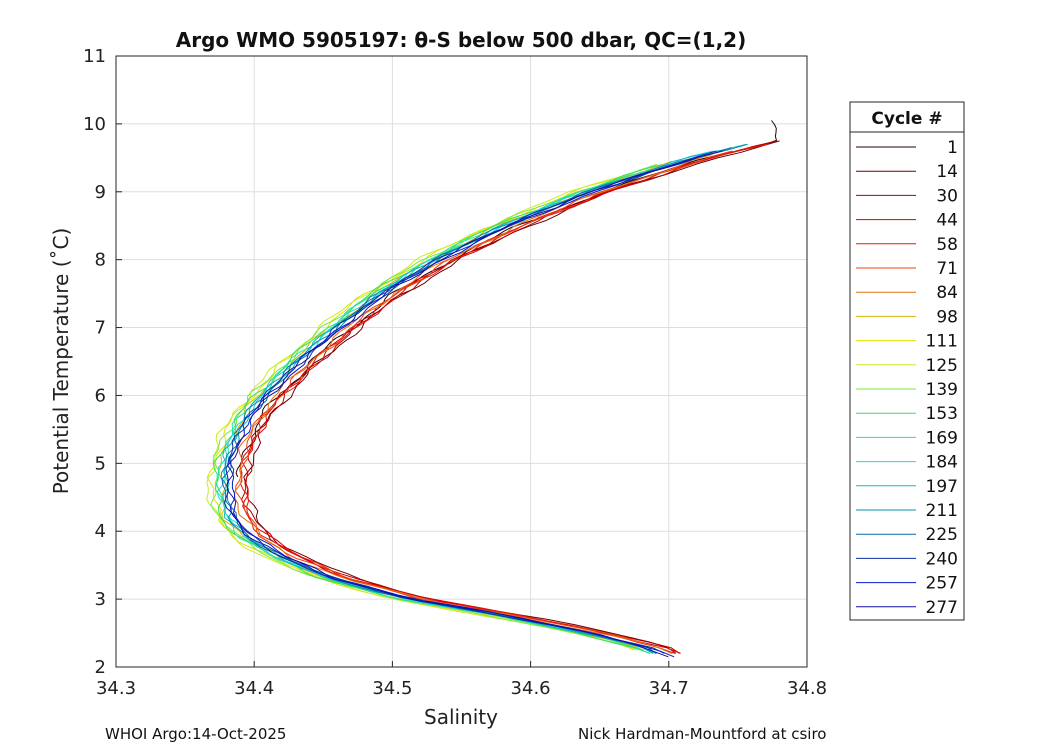  I want to click on footer-source: WHOI Argo:14-Oct-2025, so click(196, 734).